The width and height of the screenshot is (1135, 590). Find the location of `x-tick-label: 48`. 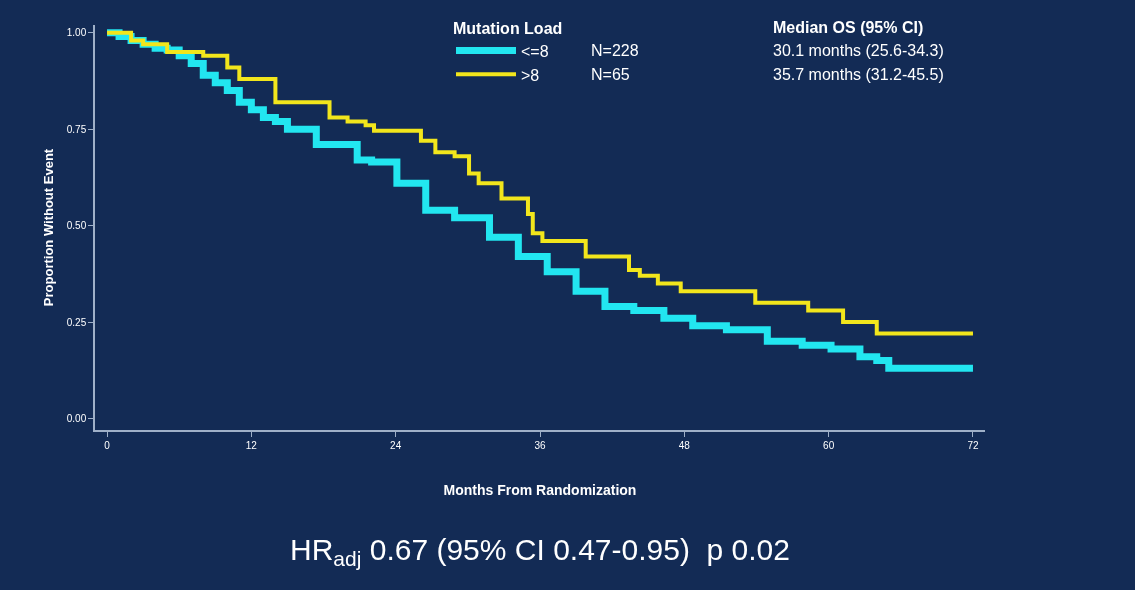

x-tick-label: 48 is located at coordinates (684, 445).